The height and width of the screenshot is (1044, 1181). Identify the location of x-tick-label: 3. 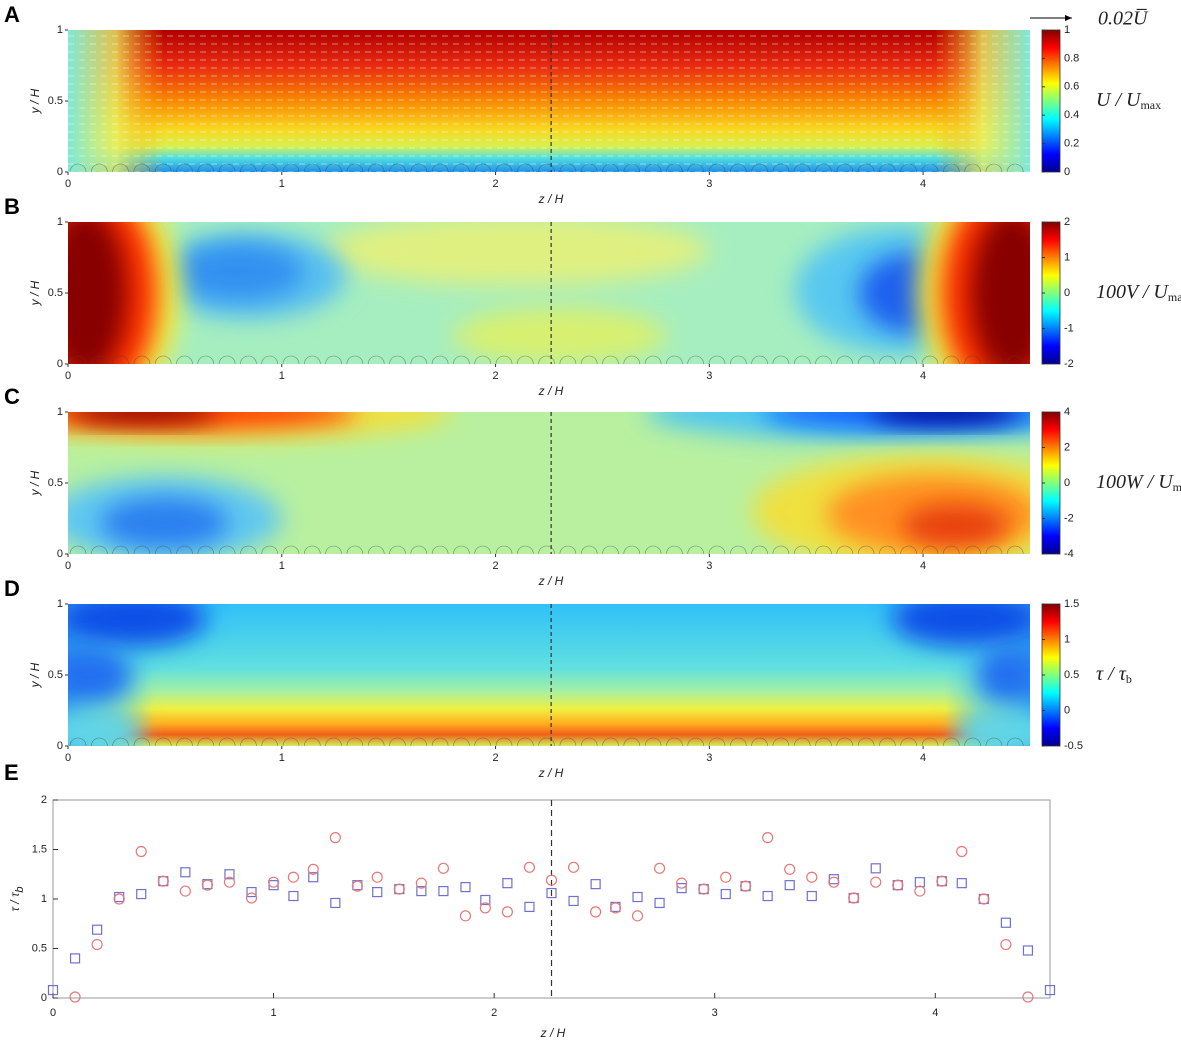
(709, 758).